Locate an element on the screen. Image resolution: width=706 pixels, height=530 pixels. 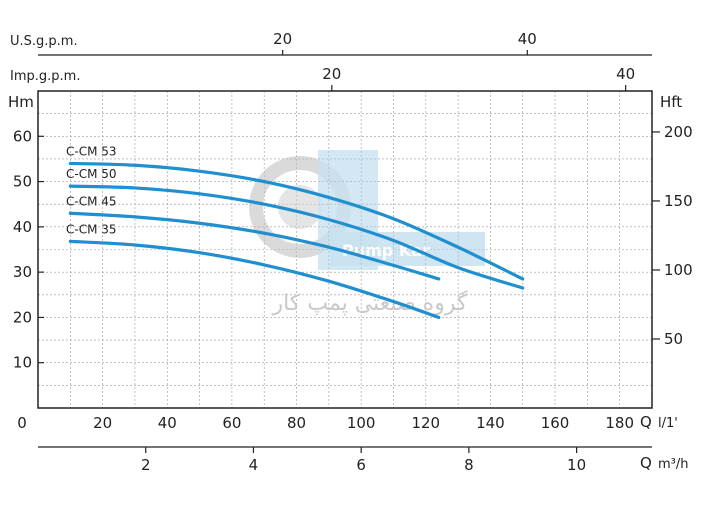
y-tick-label: 50 is located at coordinates (22, 182).